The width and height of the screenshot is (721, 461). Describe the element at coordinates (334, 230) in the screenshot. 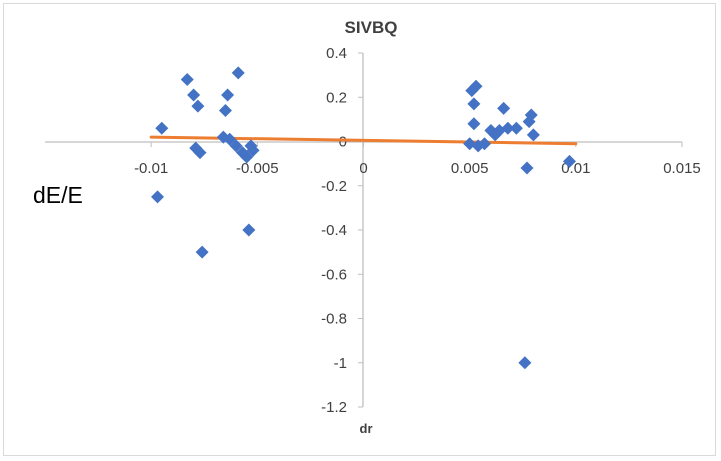

I see `y-tick-label: -0.4` at that location.